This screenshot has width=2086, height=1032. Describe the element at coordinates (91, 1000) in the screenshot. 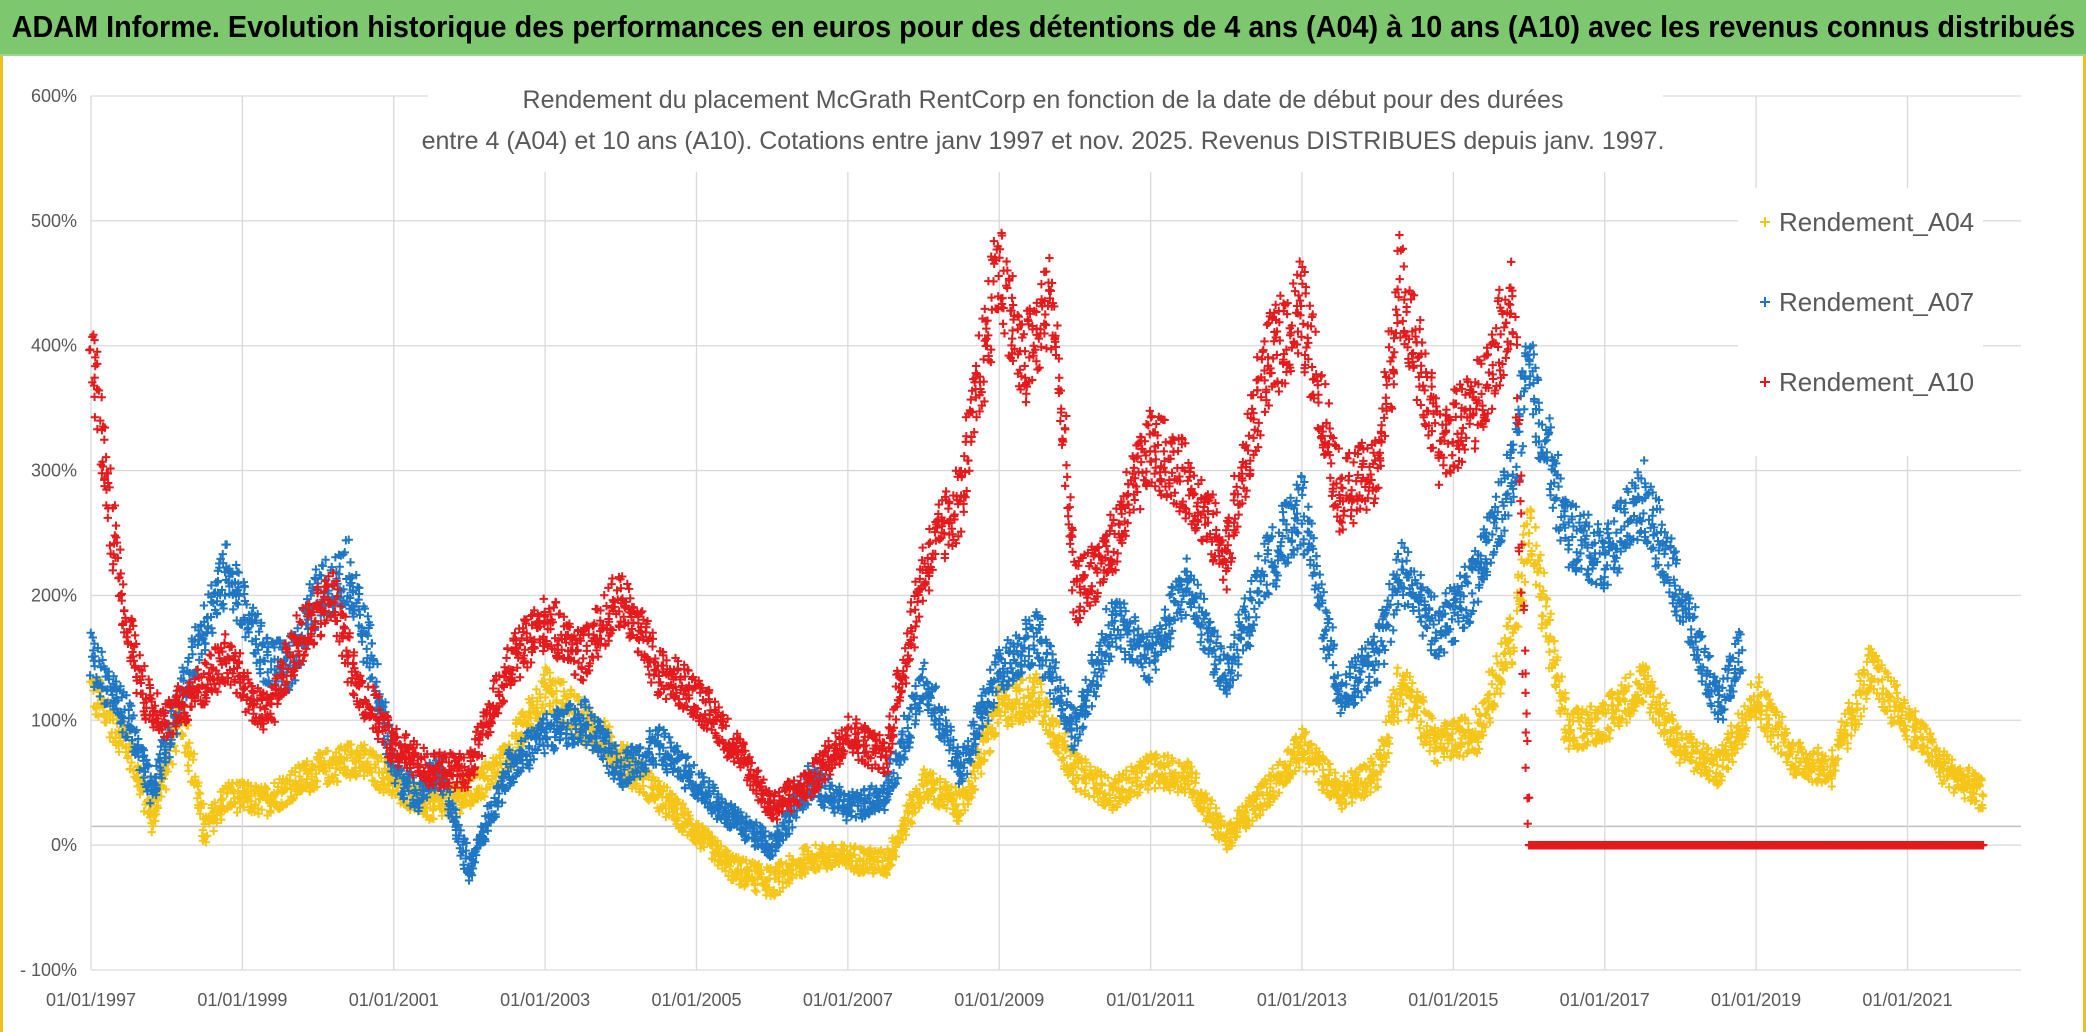

I see `x-tick-label: 01/01/1997` at that location.